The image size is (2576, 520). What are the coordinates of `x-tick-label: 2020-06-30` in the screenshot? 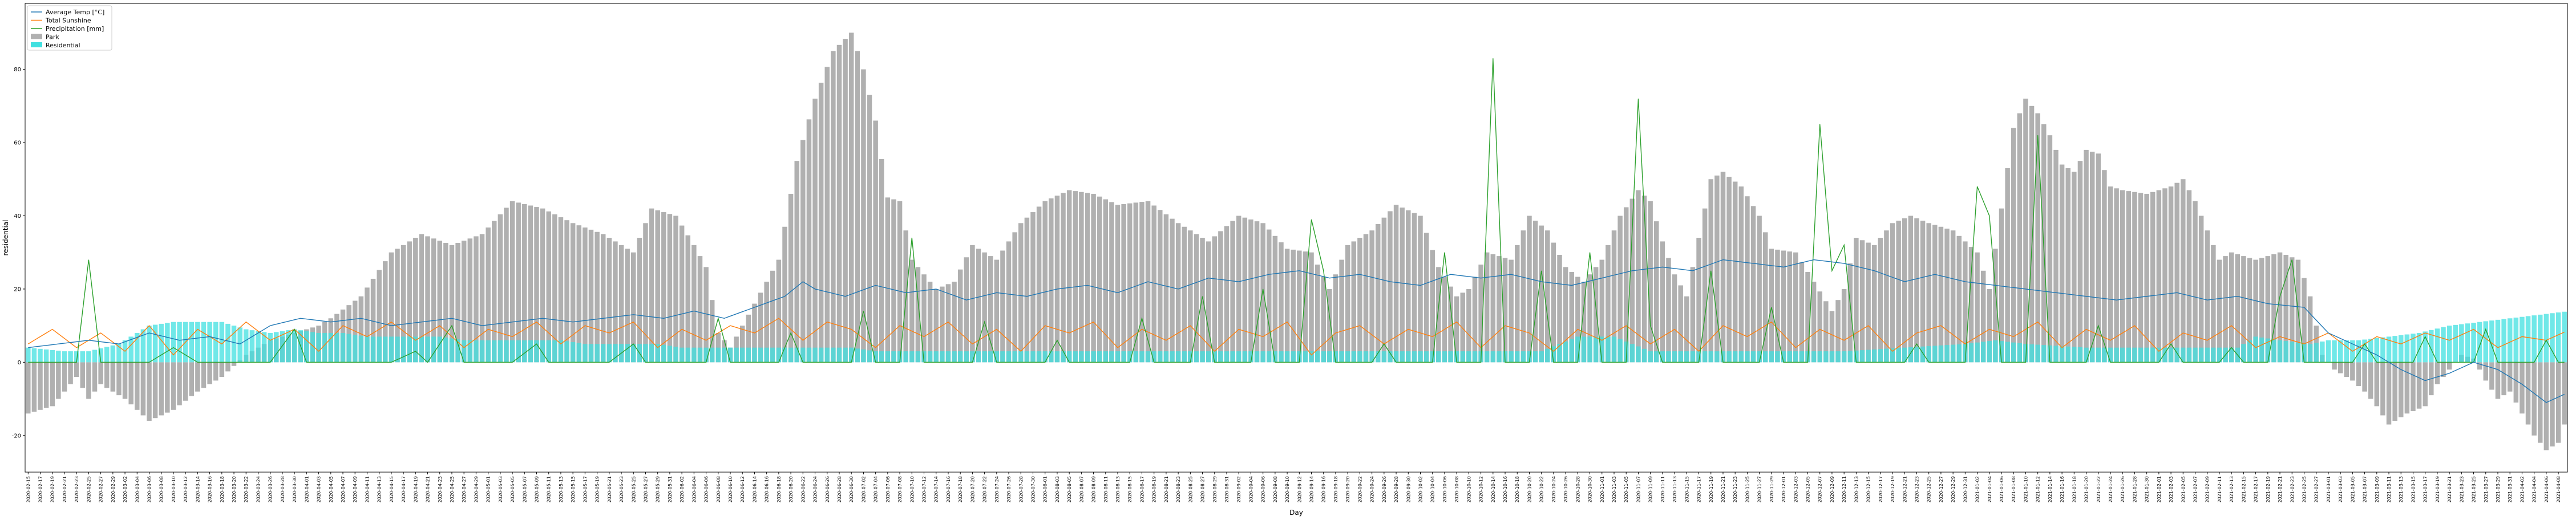 It's located at (851, 489).